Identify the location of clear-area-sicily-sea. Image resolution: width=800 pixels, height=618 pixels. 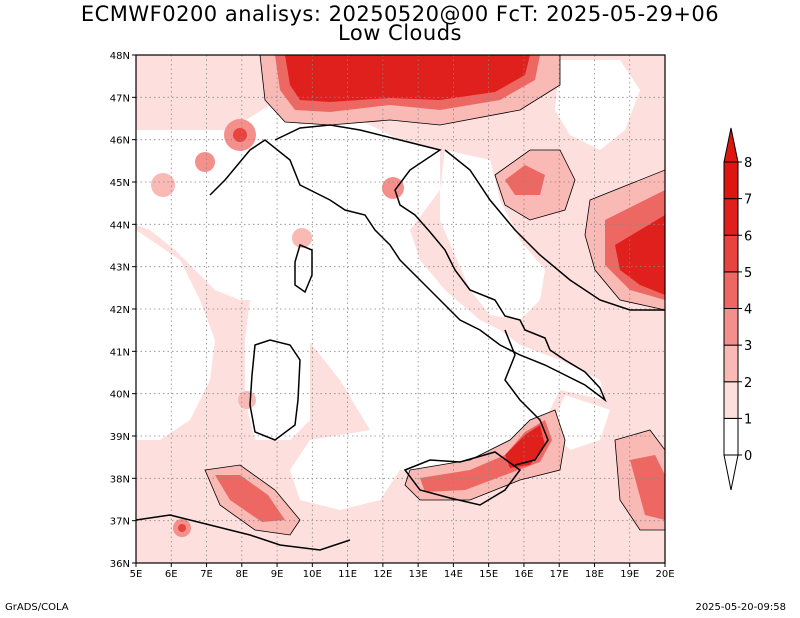
(345, 470).